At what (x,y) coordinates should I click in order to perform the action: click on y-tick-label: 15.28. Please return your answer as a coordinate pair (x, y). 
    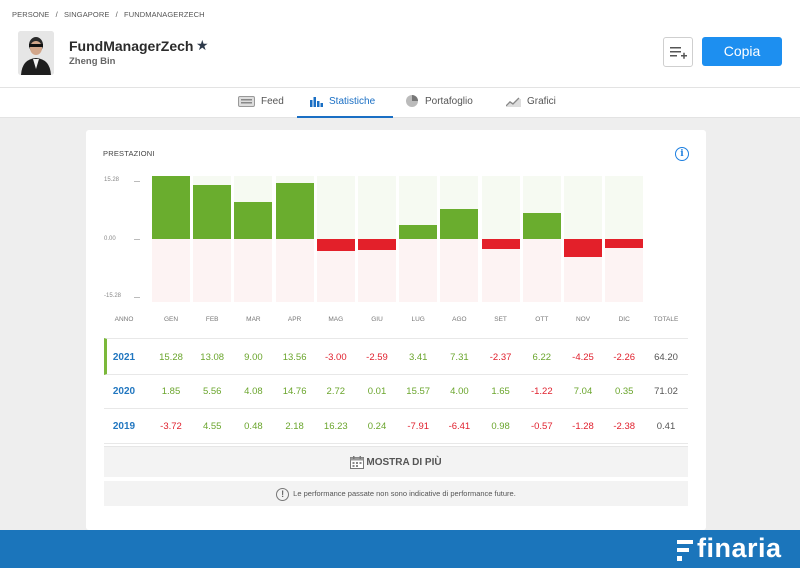
    Looking at the image, I should click on (112, 180).